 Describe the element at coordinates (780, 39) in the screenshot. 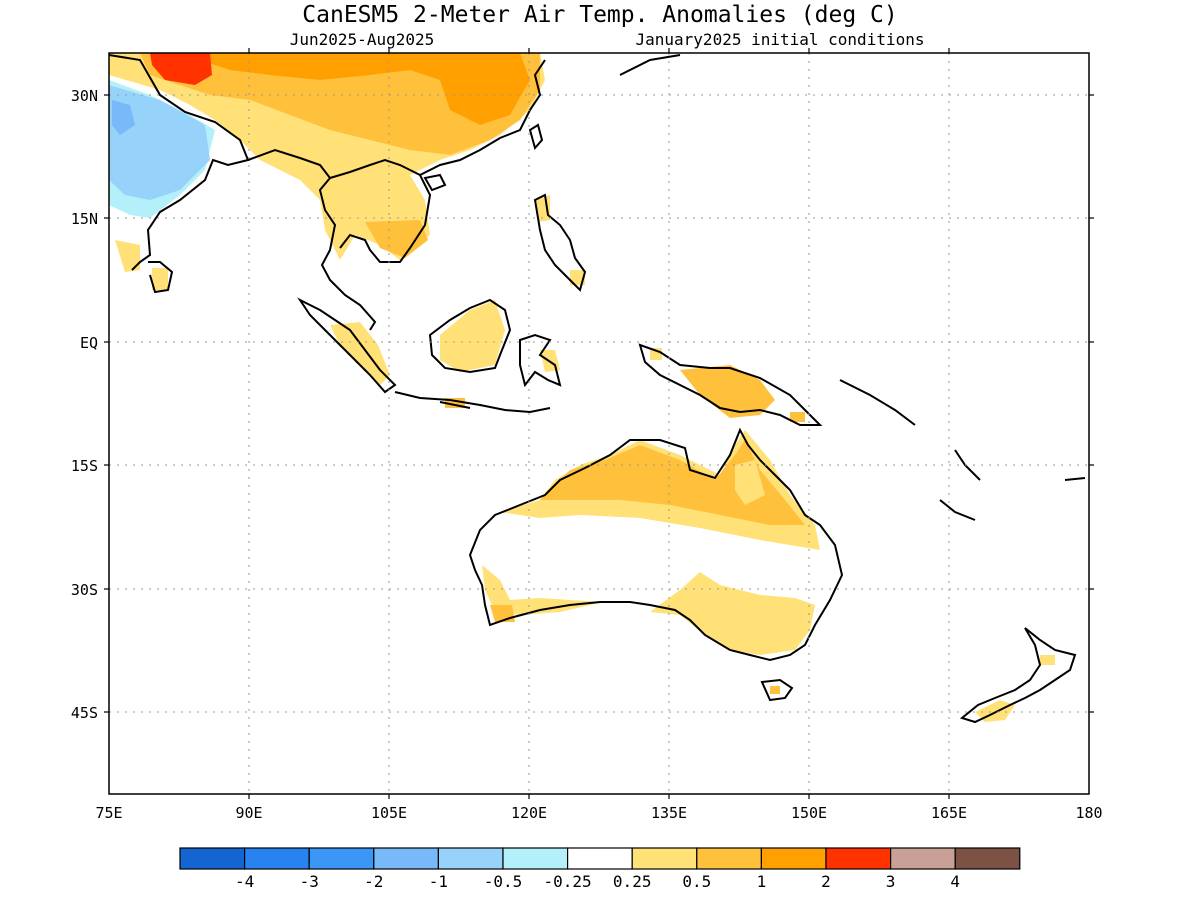

I see `subtitle-initial-conditions: January2025 initial conditions` at that location.